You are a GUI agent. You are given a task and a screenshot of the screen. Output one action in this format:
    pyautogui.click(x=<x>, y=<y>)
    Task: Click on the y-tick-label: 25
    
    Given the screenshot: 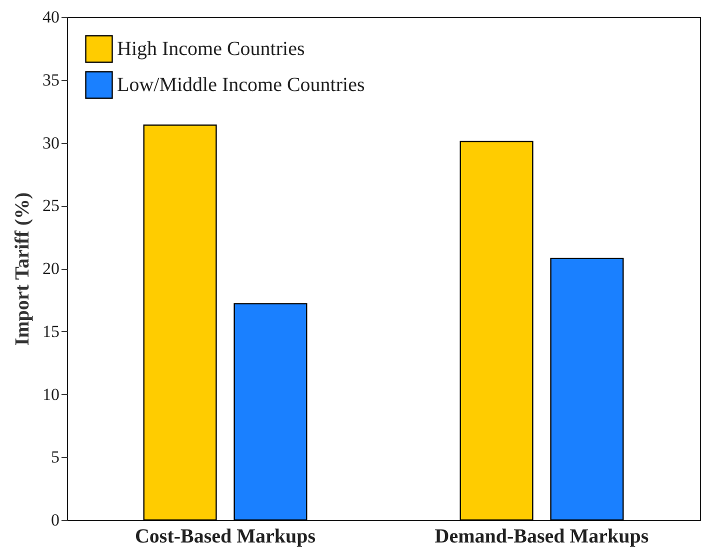 What is the action you would take?
    pyautogui.click(x=51, y=206)
    